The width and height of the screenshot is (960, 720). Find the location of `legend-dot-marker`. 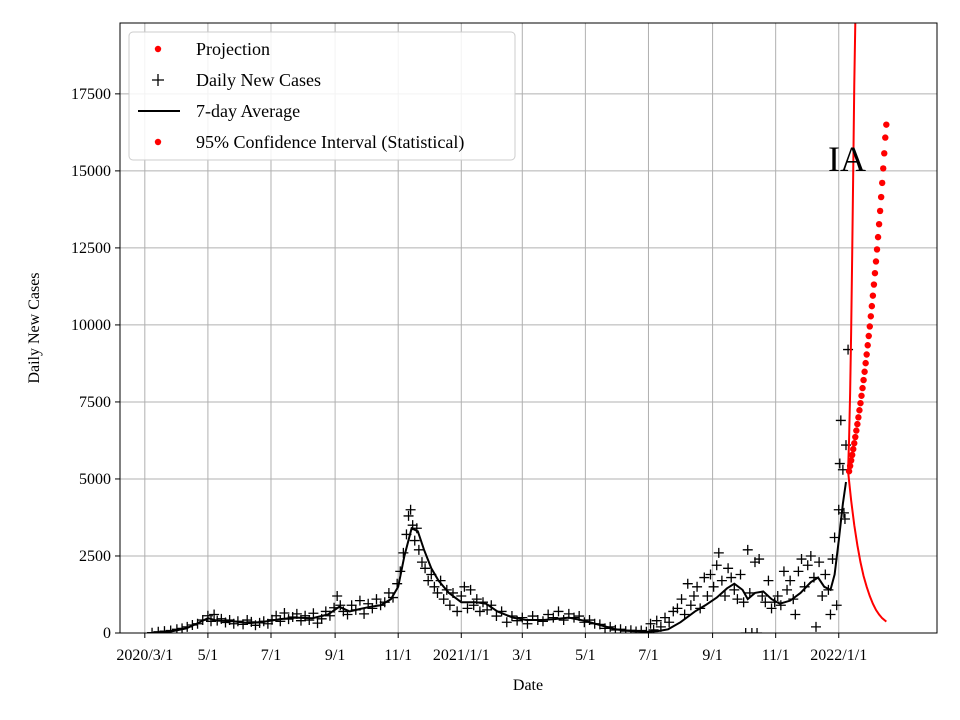

legend-dot-marker is located at coordinates (158, 49).